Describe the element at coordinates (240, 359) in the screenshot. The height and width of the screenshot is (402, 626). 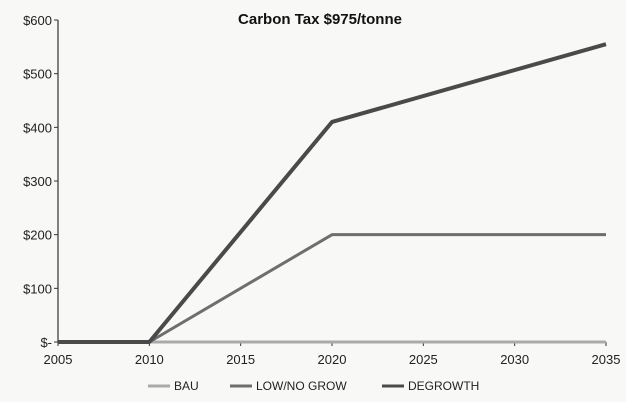
I see `x-tick-label: 2015` at that location.